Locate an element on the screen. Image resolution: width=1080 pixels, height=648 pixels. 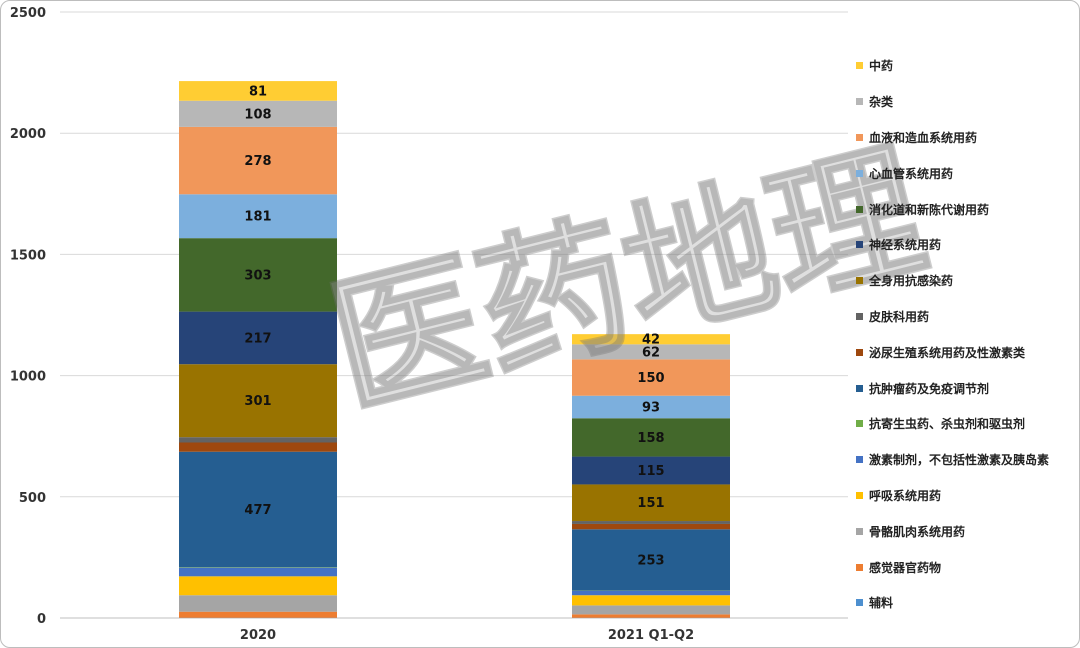
data-label: 62 is located at coordinates (651, 352).